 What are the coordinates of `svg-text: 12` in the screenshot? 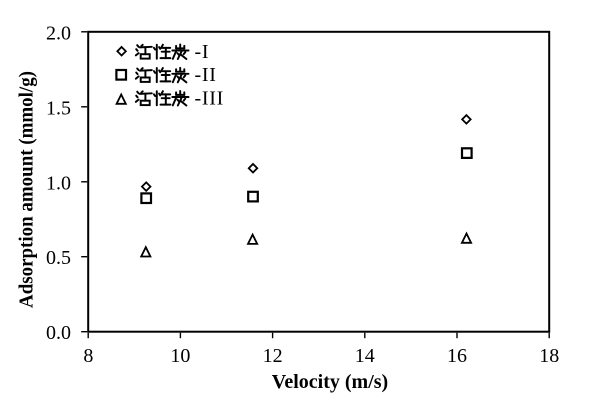 It's located at (273, 356).